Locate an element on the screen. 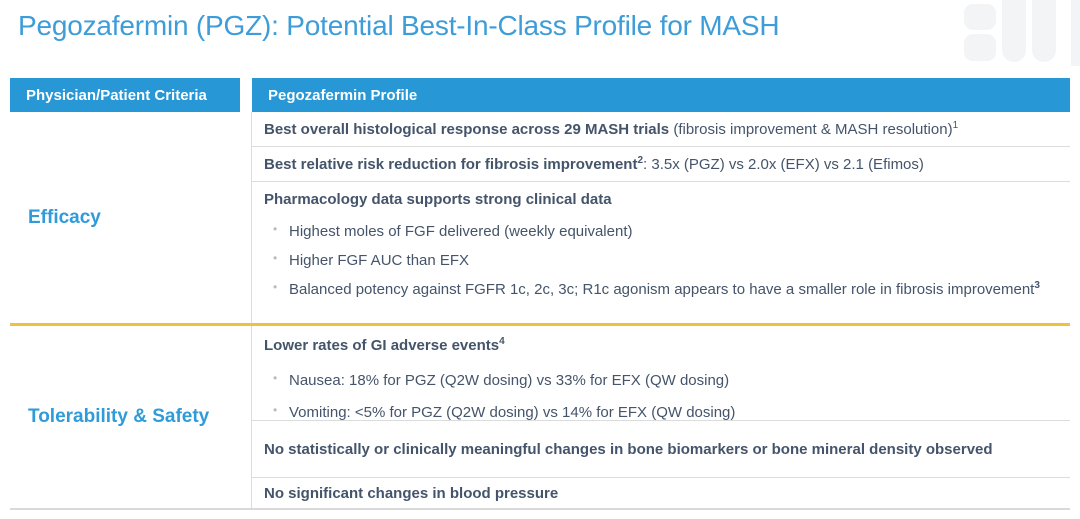 Image resolution: width=1080 pixels, height=519 pixels. column-header-criteria: Physician/Patient Criteria is located at coordinates (125, 95).